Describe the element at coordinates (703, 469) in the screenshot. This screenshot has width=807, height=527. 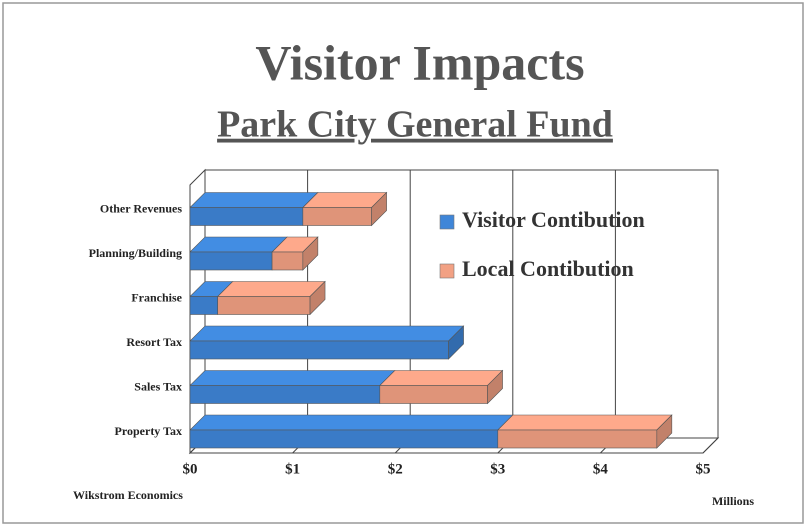
I see `x-tick-label: $5` at that location.